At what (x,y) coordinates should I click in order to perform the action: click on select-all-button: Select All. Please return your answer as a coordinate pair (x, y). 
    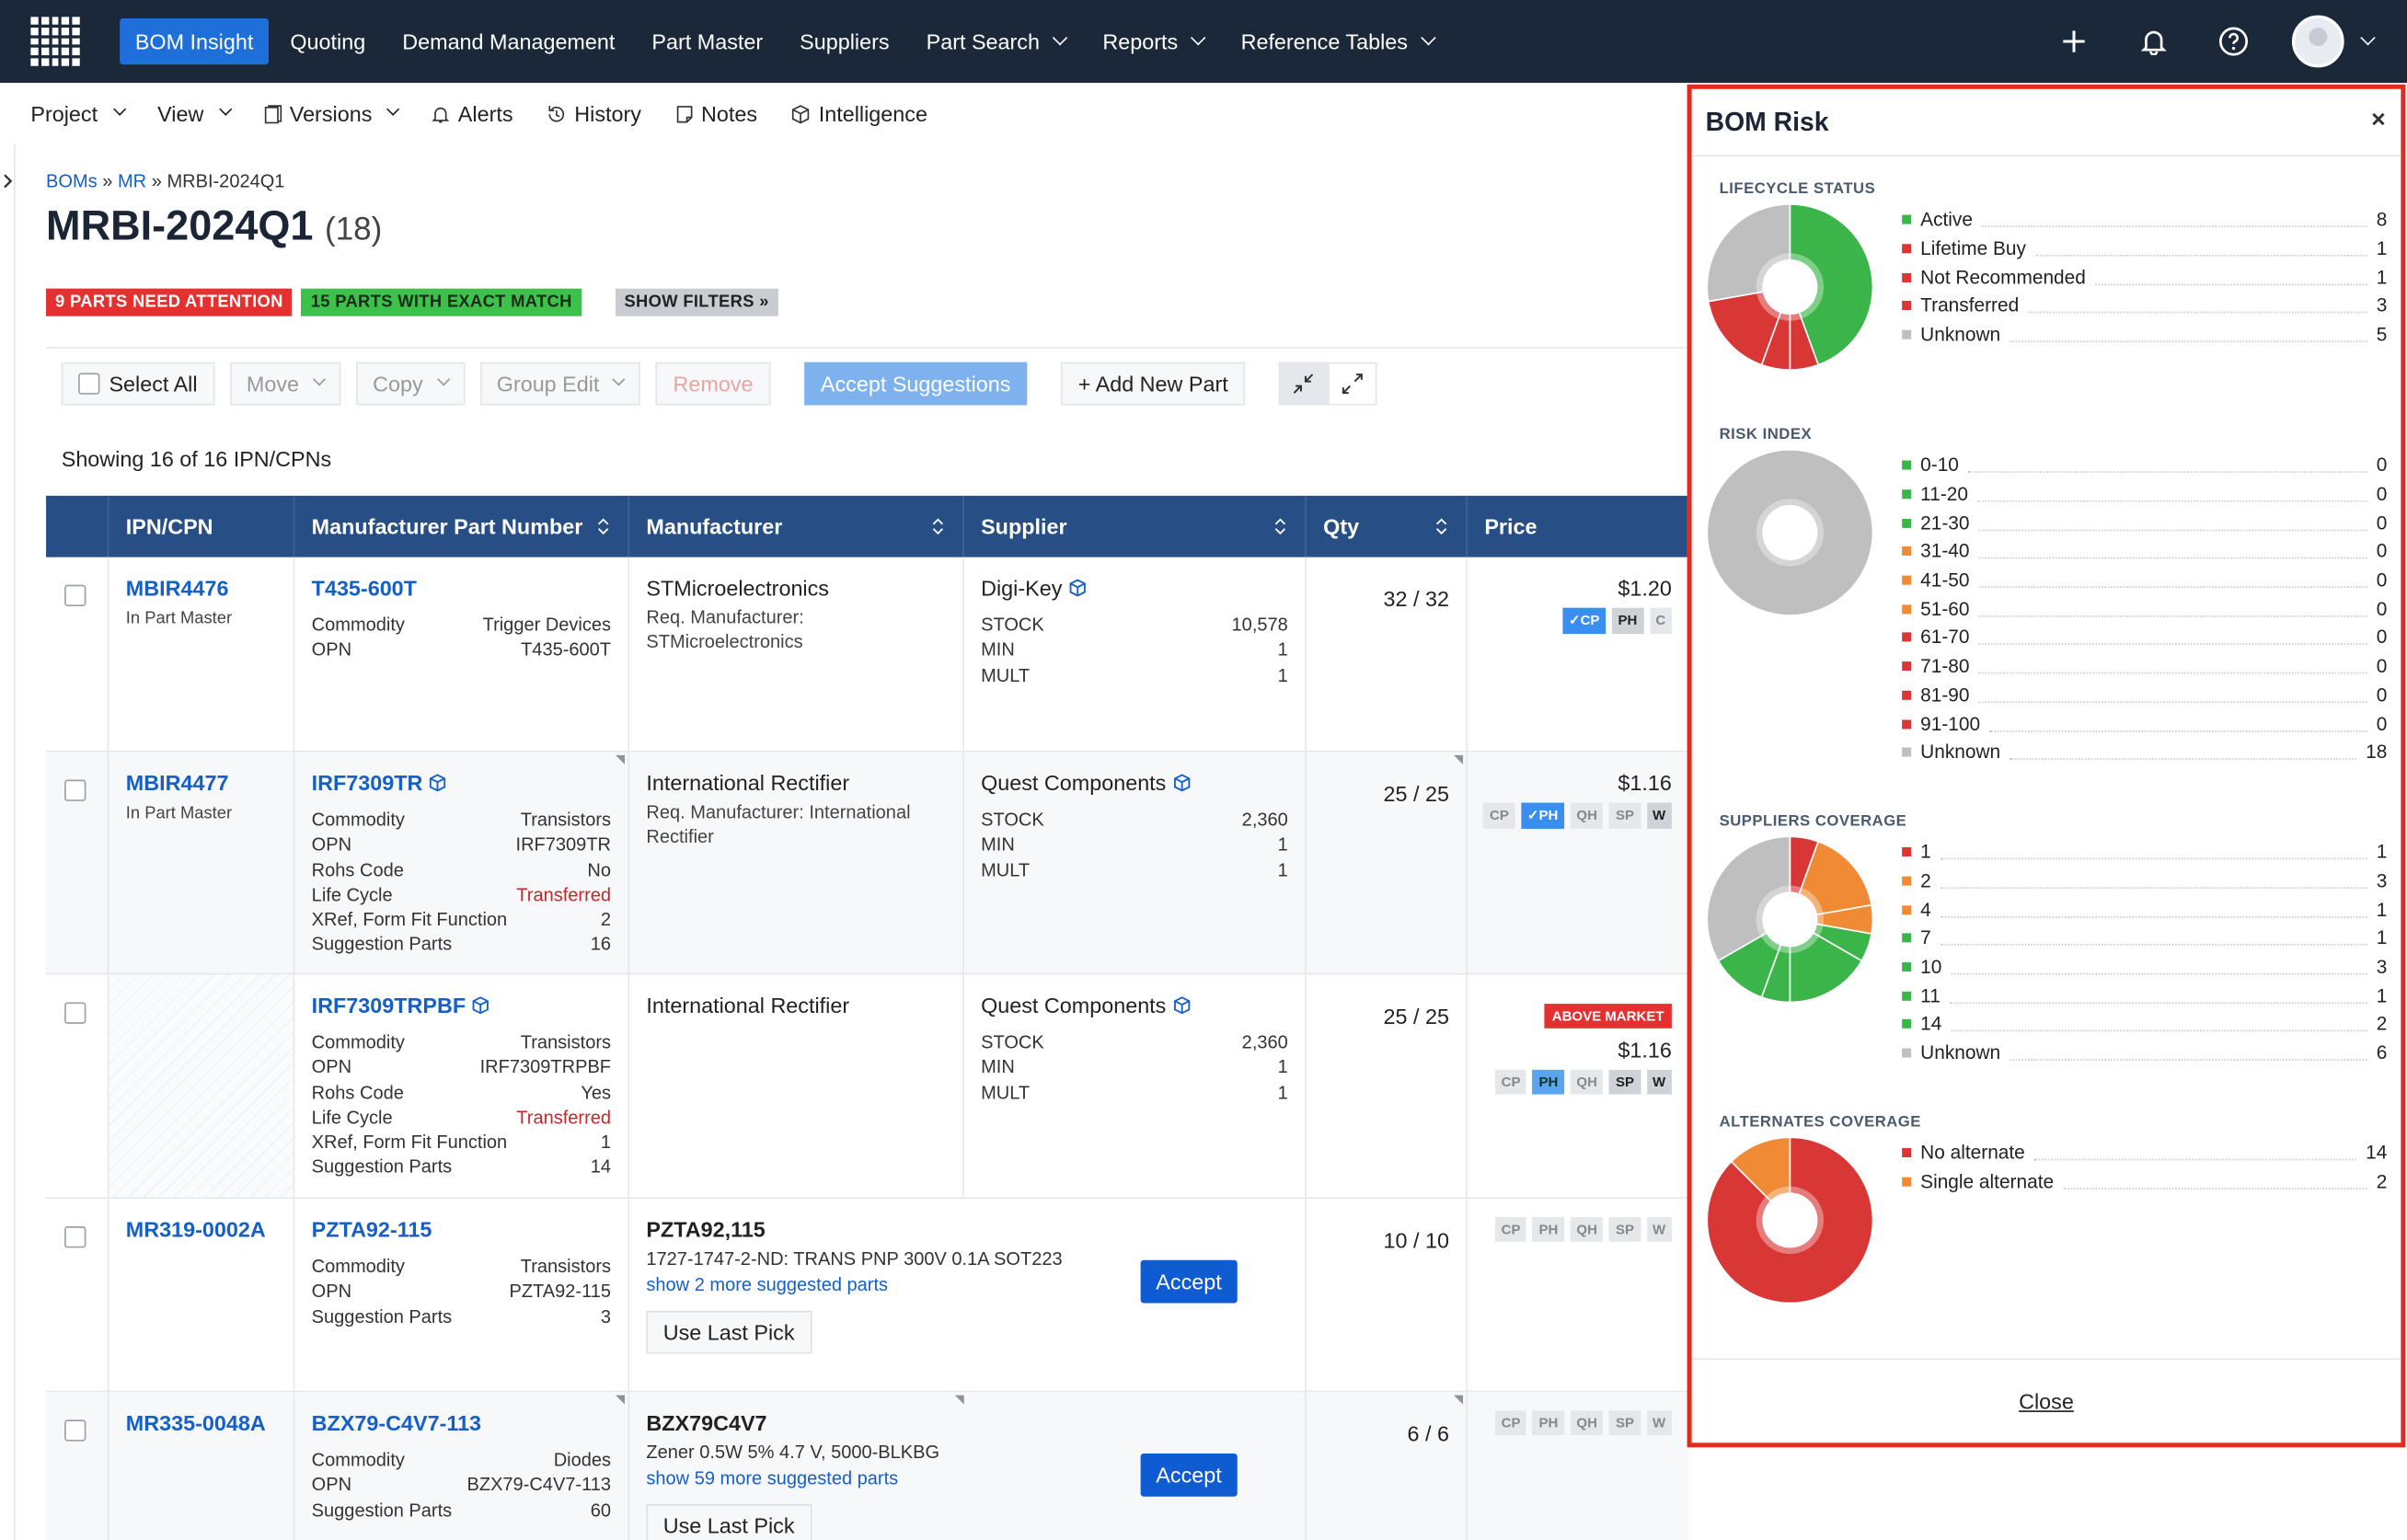
    Looking at the image, I should click on (137, 383).